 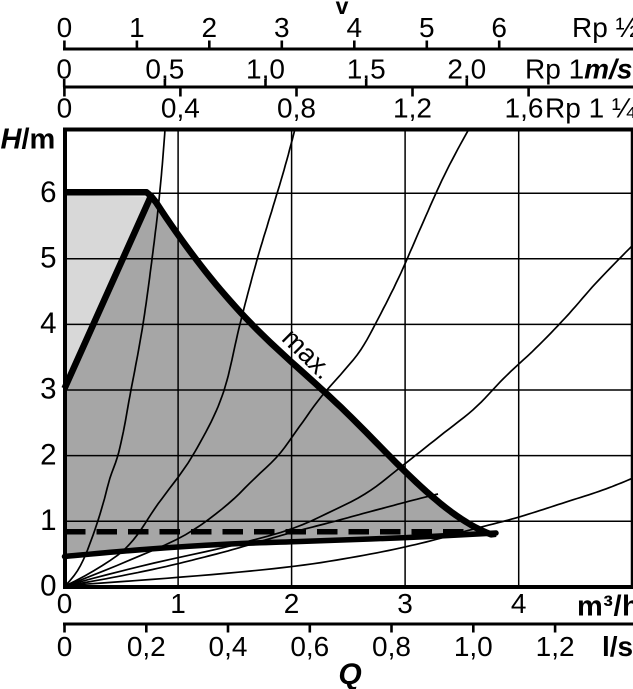 I want to click on svg-text: 1,5, so click(x=366, y=69).